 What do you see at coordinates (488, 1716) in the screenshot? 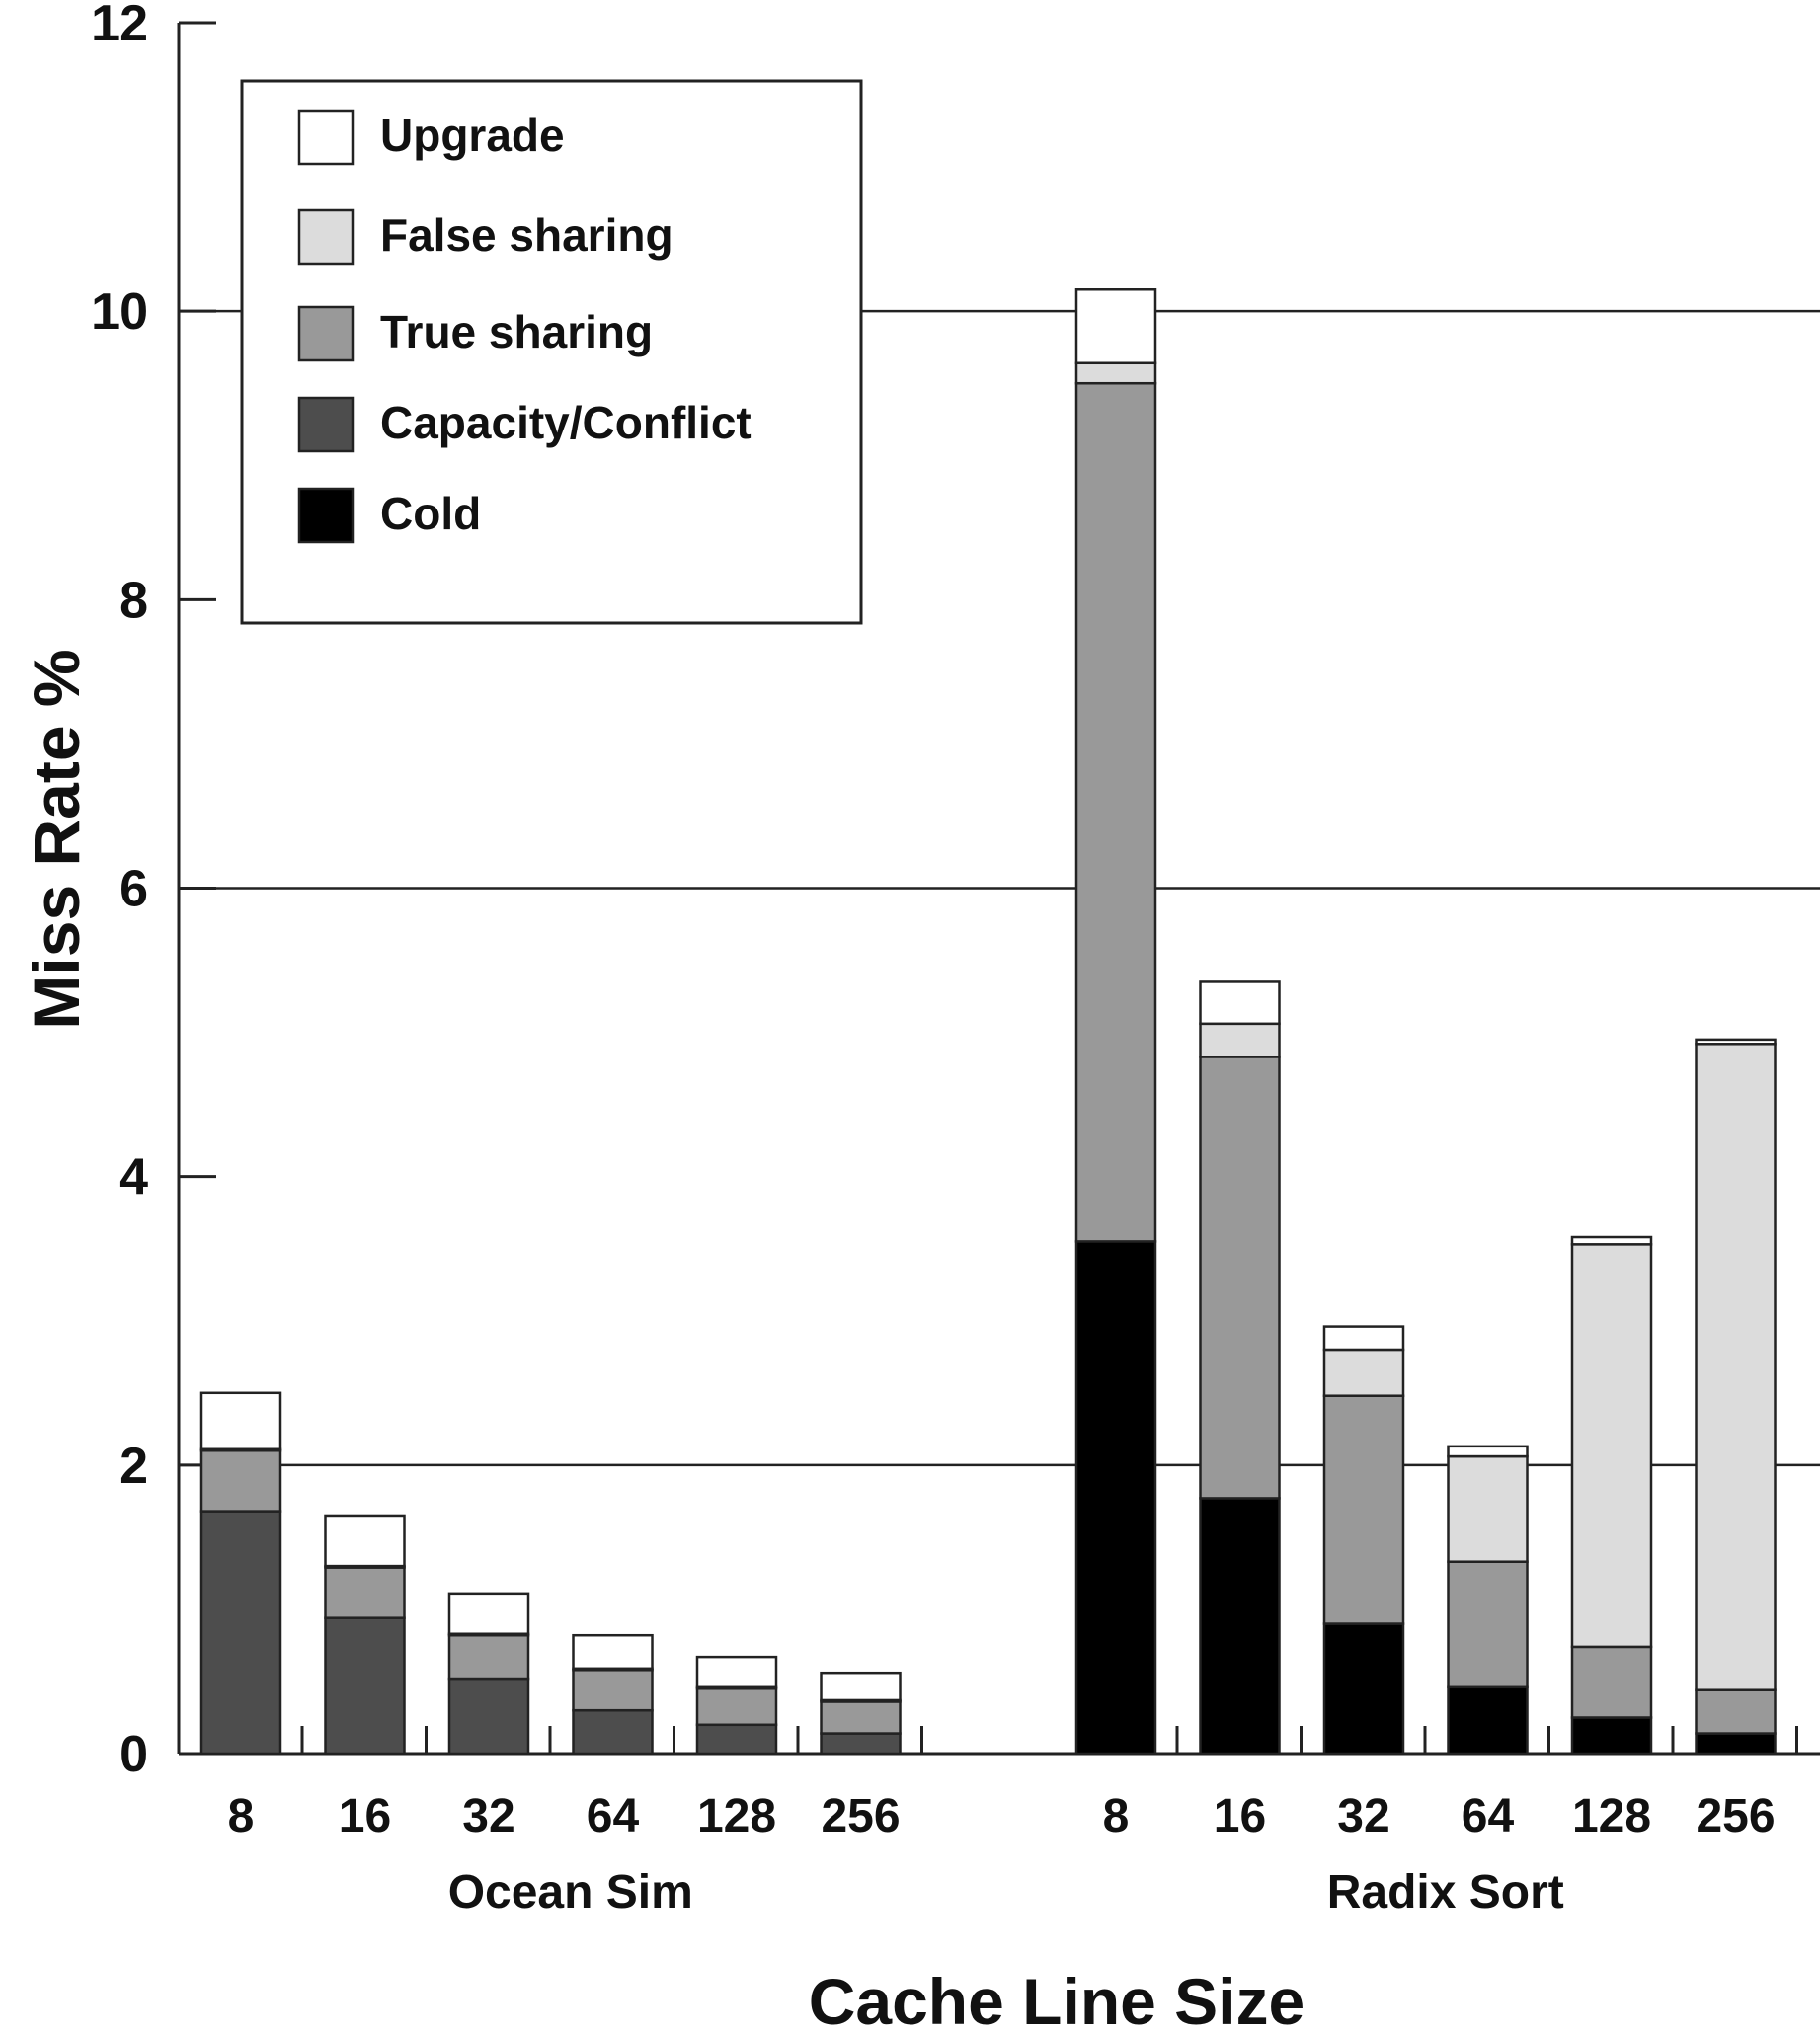
I see `bar-segment-ocean-sim-32-capacity-conflict` at bounding box center [488, 1716].